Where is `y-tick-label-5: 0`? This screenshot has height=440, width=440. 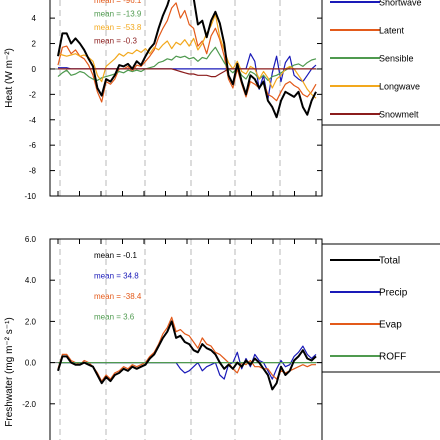
y-tick-label-5: 0 is located at coordinates (34, 69).